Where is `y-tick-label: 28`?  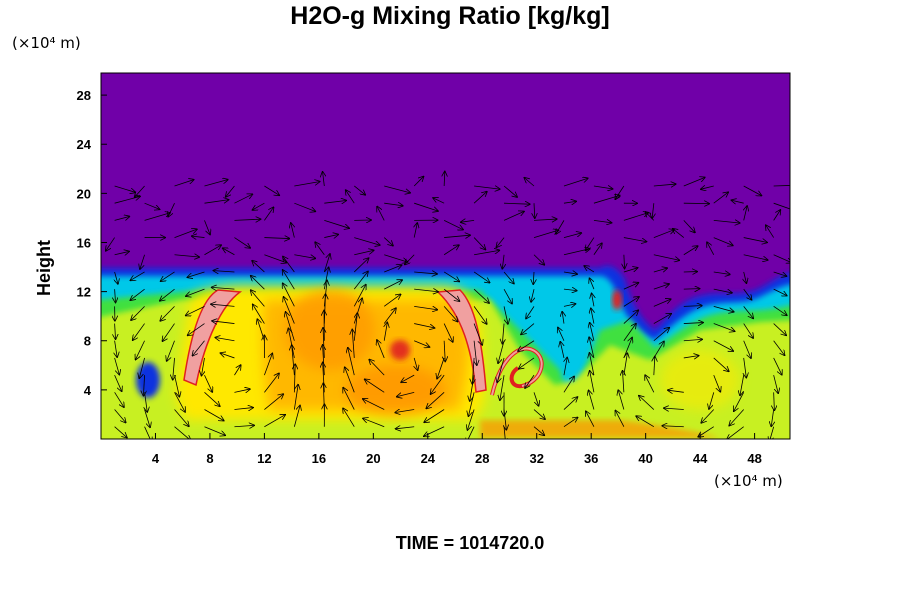
y-tick-label: 28 is located at coordinates (84, 95).